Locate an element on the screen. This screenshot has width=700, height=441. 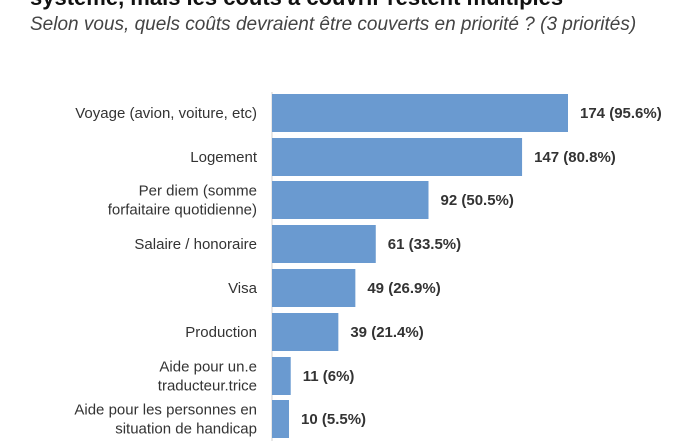
value-label: 49 (26.9%) is located at coordinates (403, 288).